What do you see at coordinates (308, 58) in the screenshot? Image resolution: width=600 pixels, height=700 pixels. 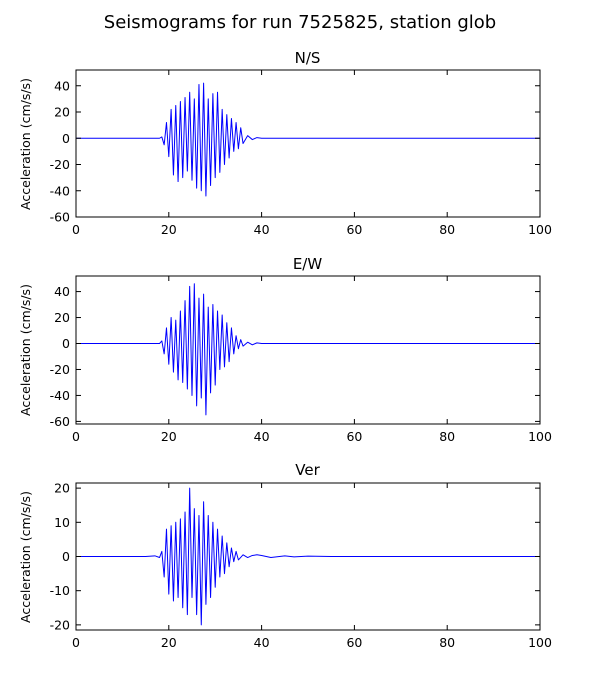 I see `panel-title: N/S` at bounding box center [308, 58].